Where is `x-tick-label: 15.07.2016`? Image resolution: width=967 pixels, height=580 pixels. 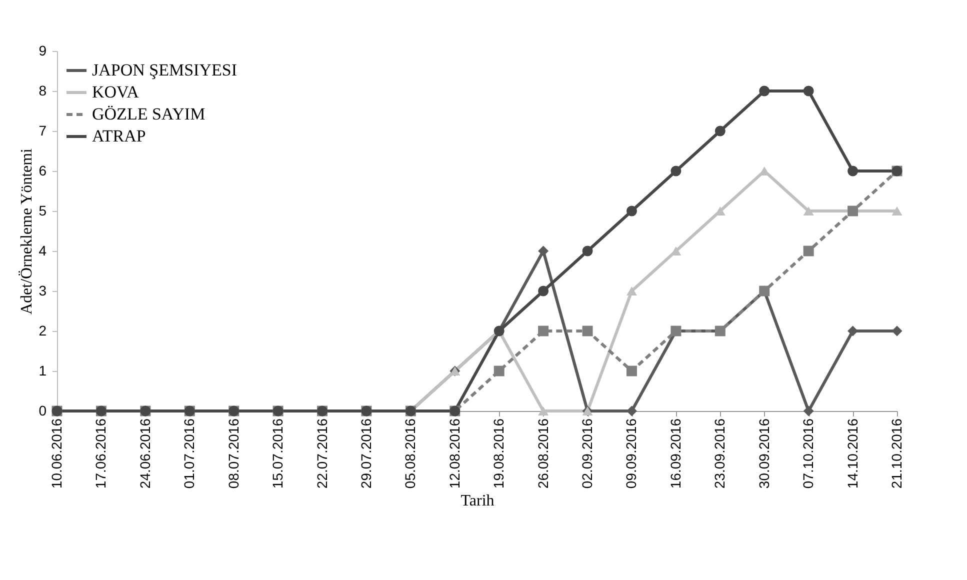
x-tick-label: 15.07.2016 is located at coordinates (278, 453).